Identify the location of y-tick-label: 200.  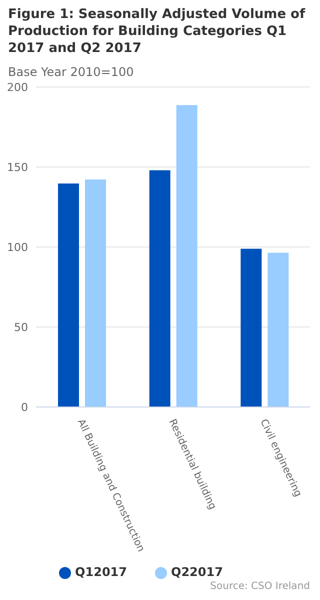
(17, 87).